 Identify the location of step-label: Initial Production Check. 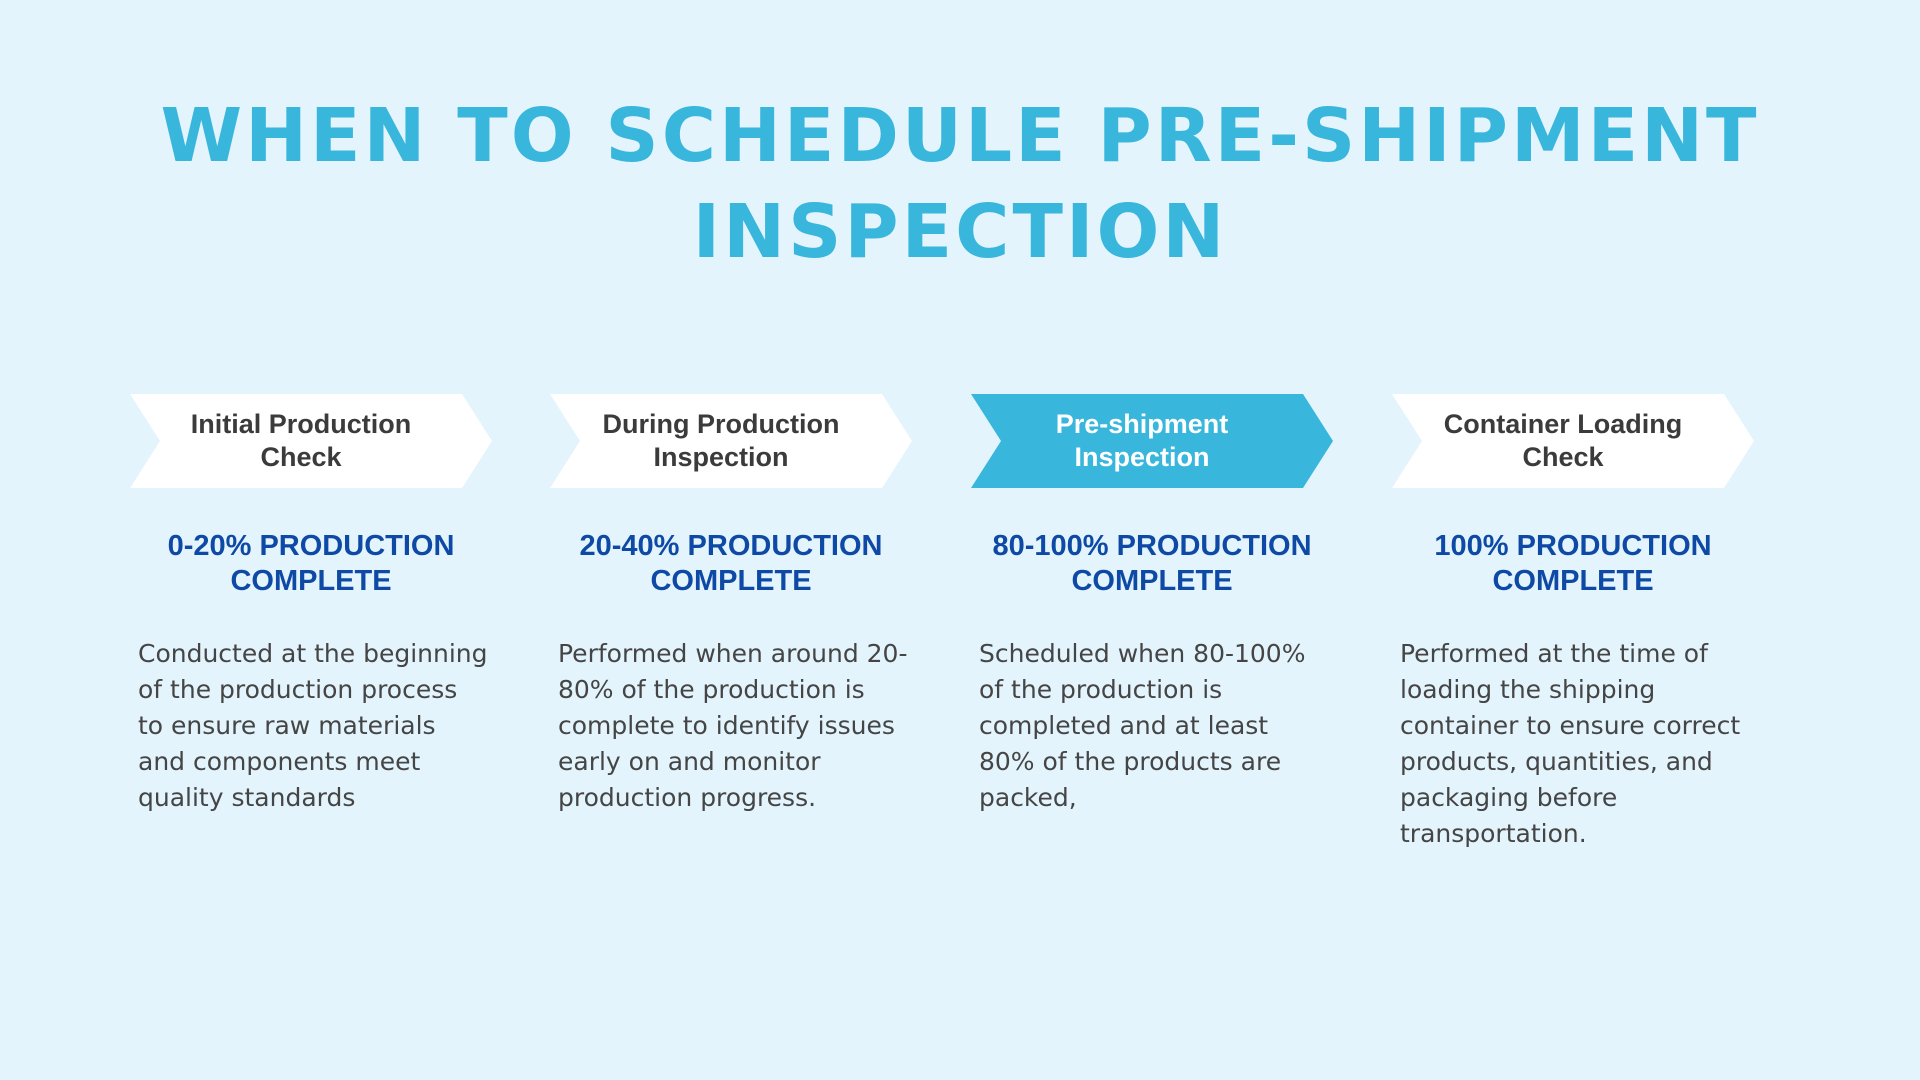
(301, 440).